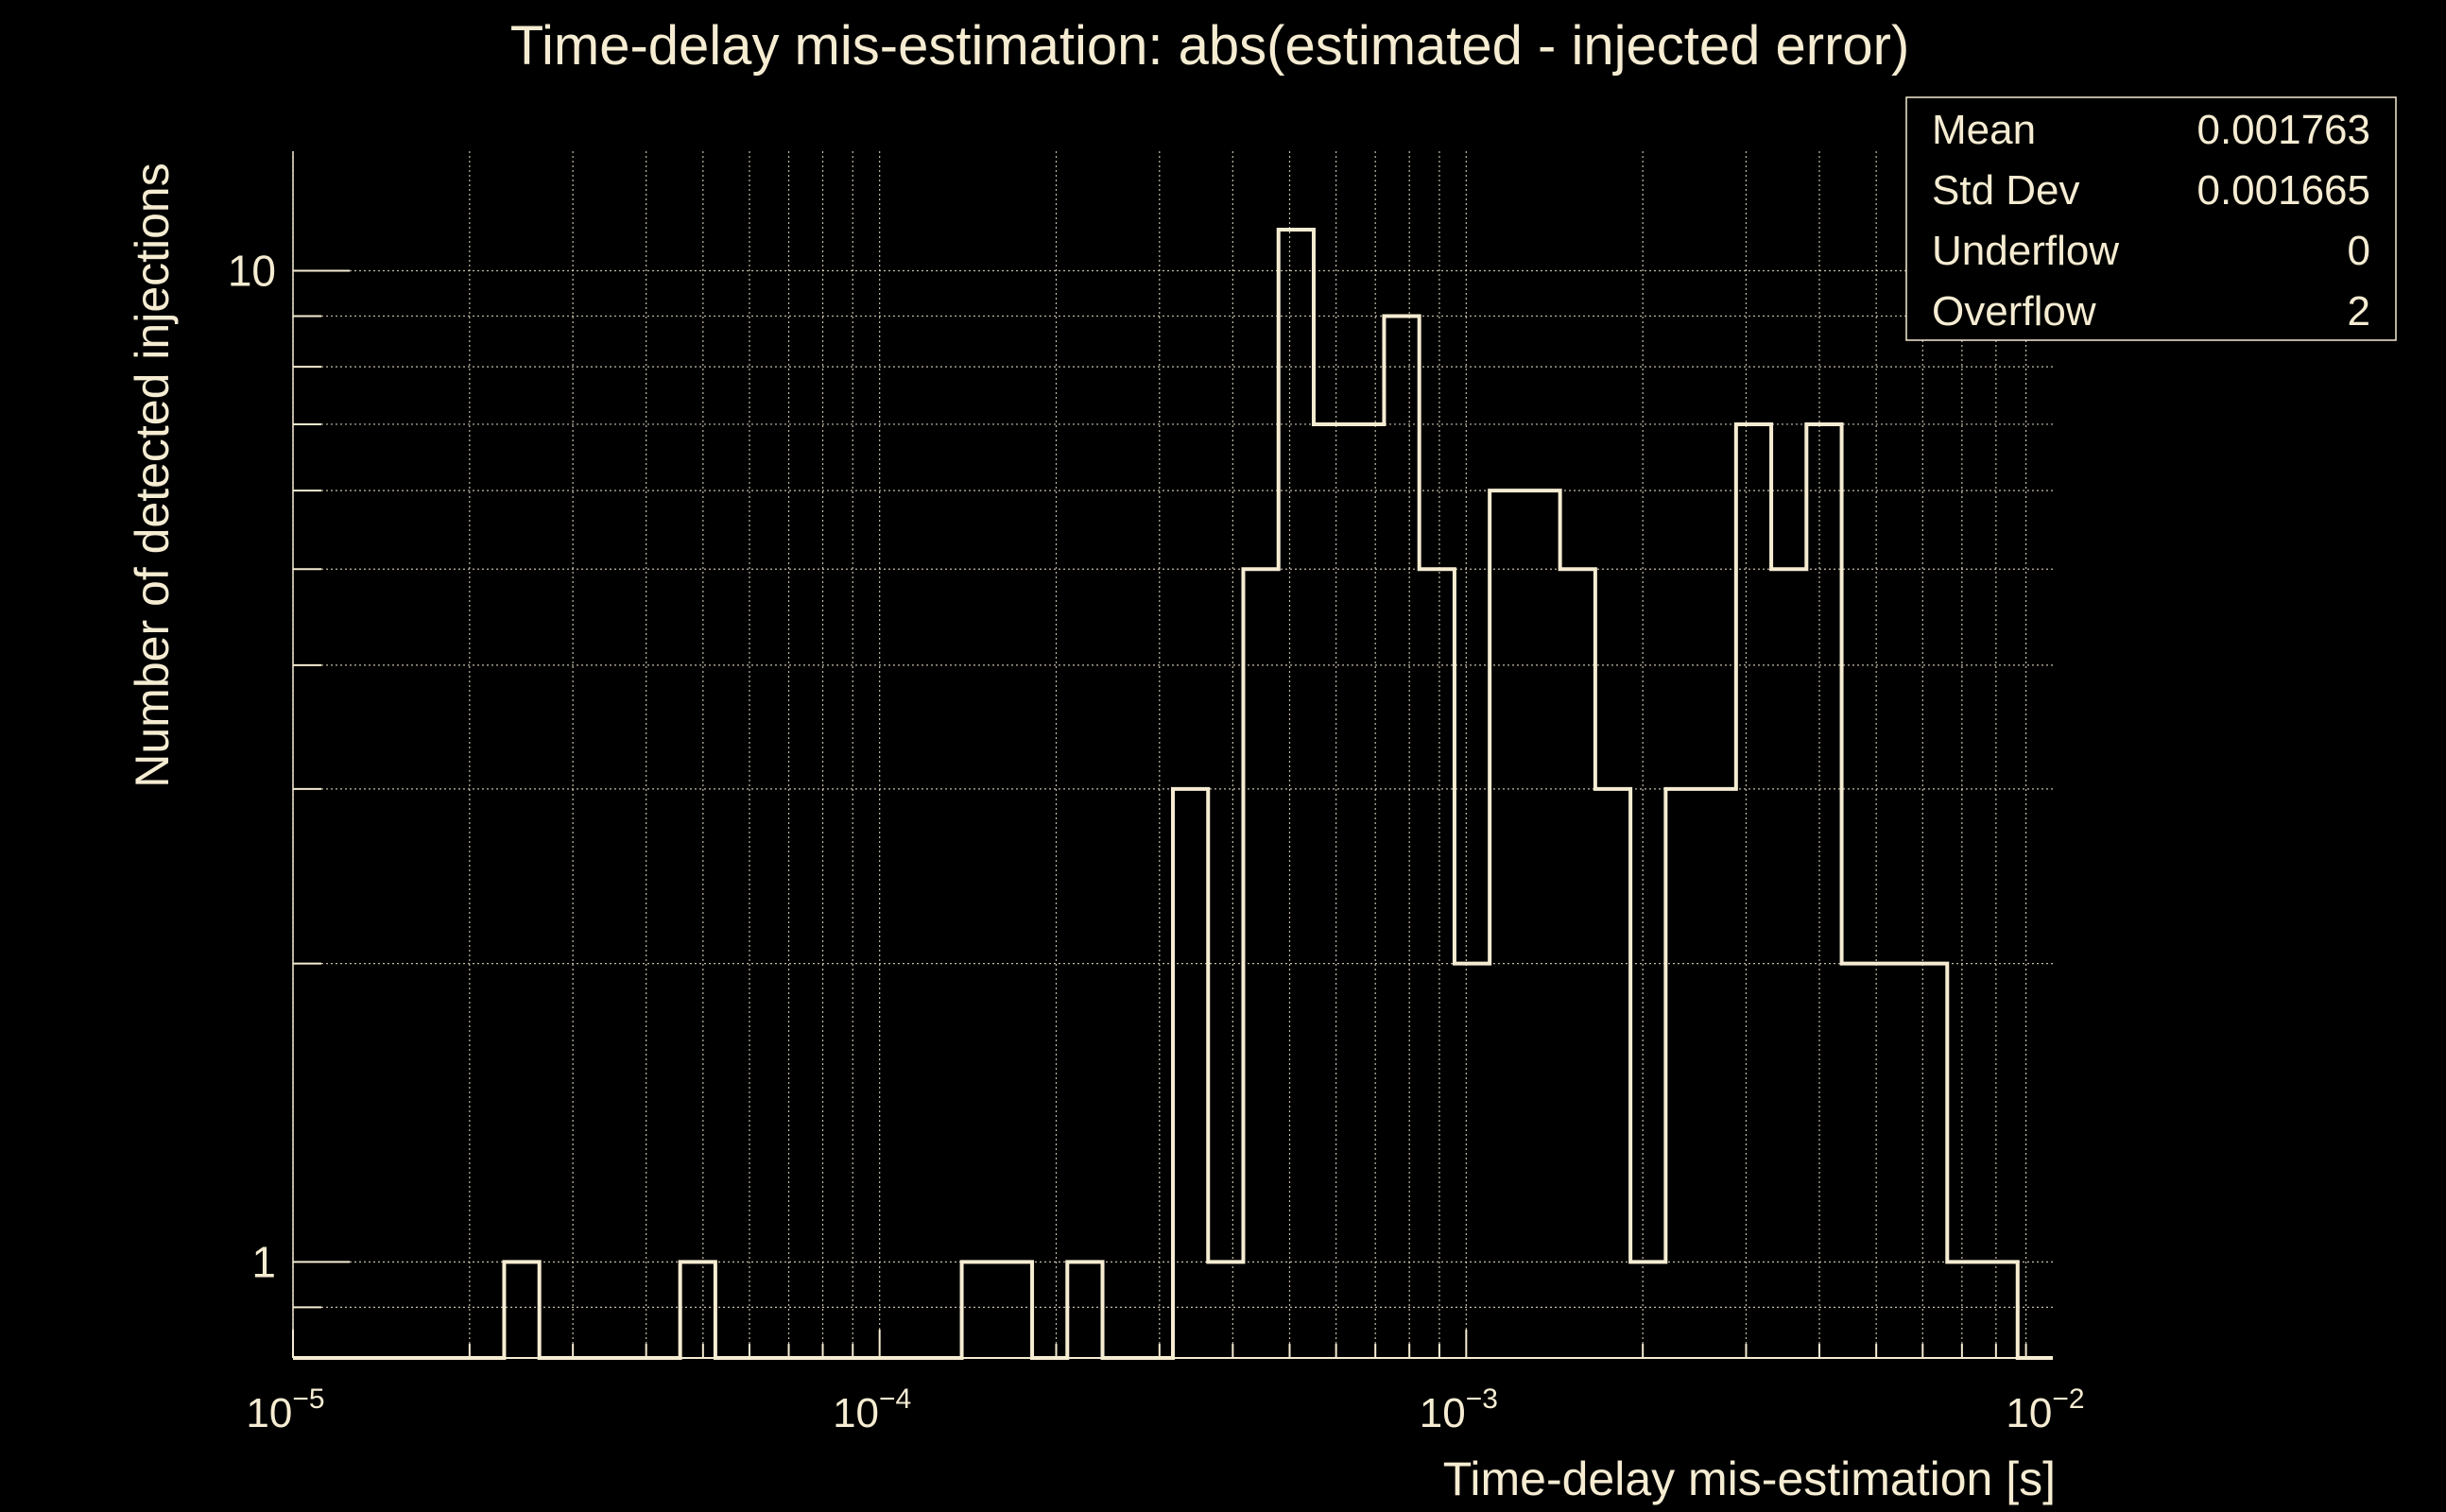 The width and height of the screenshot is (2446, 1512). I want to click on x-tick-label: 10⁻³, so click(1459, 1409).